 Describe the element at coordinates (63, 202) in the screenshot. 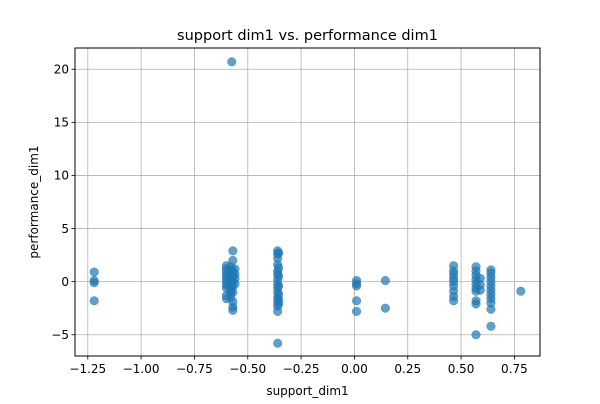

I see `y-axis-ticks: −5 0 5 10 15 20` at that location.